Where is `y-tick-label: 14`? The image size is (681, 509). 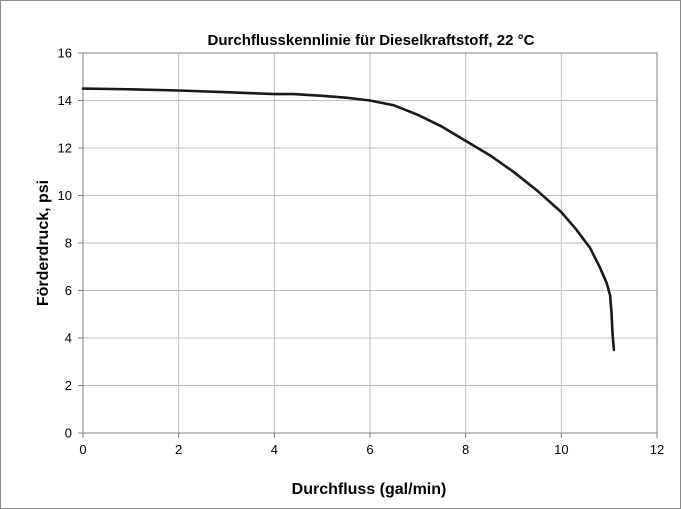 y-tick-label: 14 is located at coordinates (65, 100).